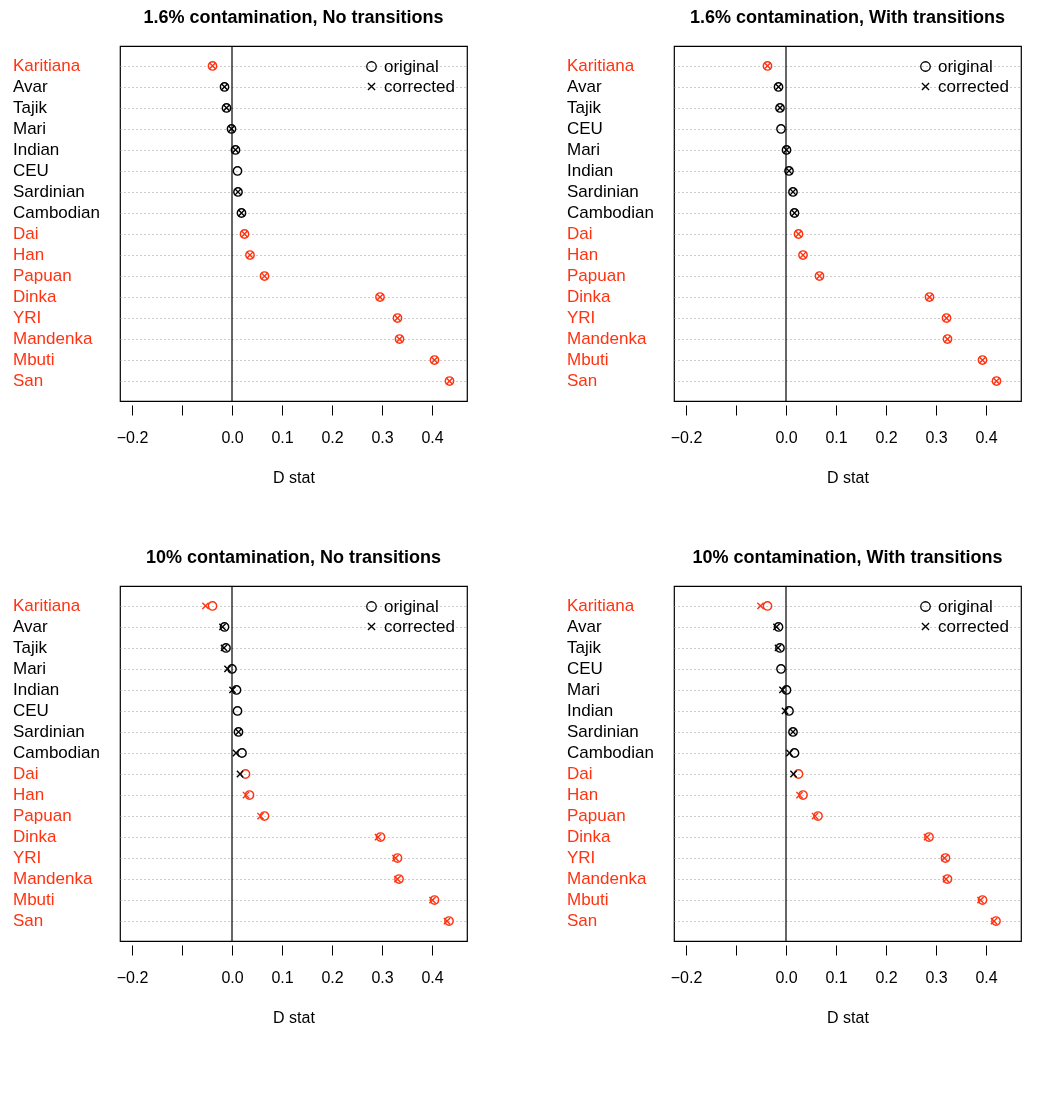 This screenshot has height=1095, width=1051. I want to click on chart-title: 10% contamination, No transitions, so click(293, 557).